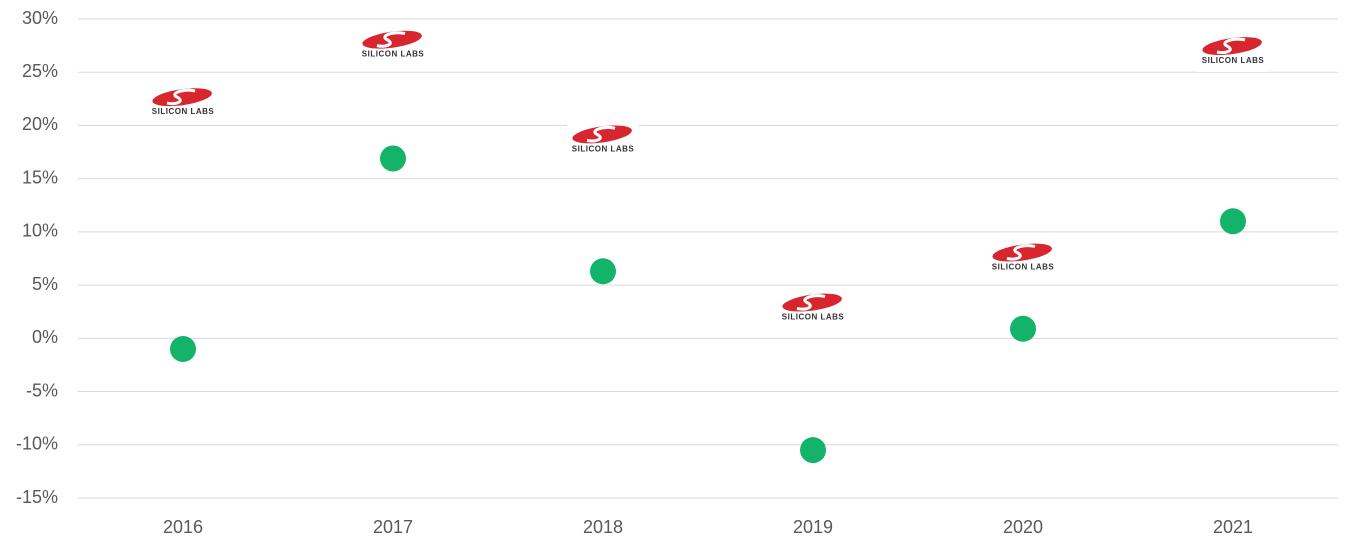 The image size is (1347, 545). Describe the element at coordinates (813, 527) in the screenshot. I see `x-tick-label: 2019` at that location.